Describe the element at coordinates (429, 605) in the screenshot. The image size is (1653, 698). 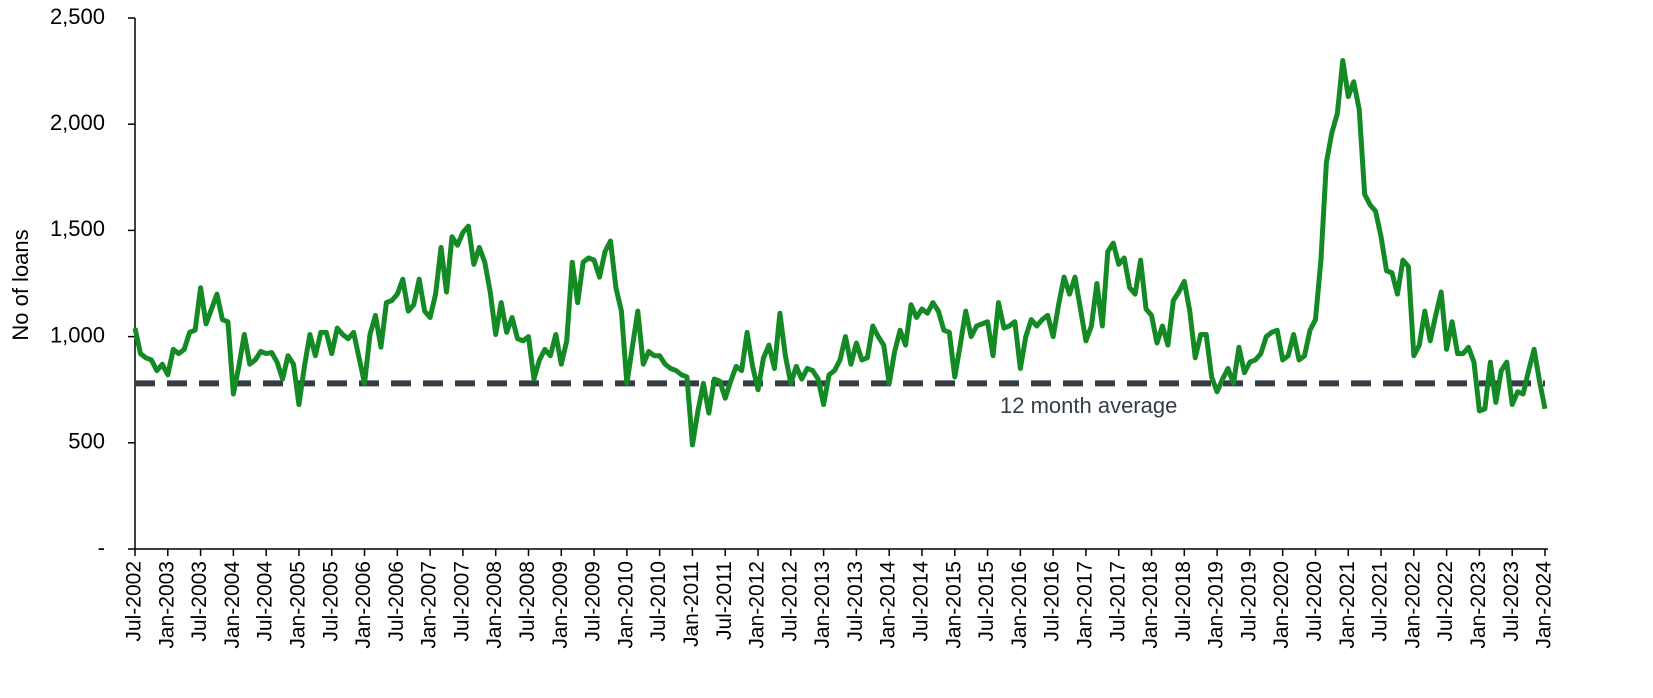
I see `x-tick-label: Jan-2007` at that location.